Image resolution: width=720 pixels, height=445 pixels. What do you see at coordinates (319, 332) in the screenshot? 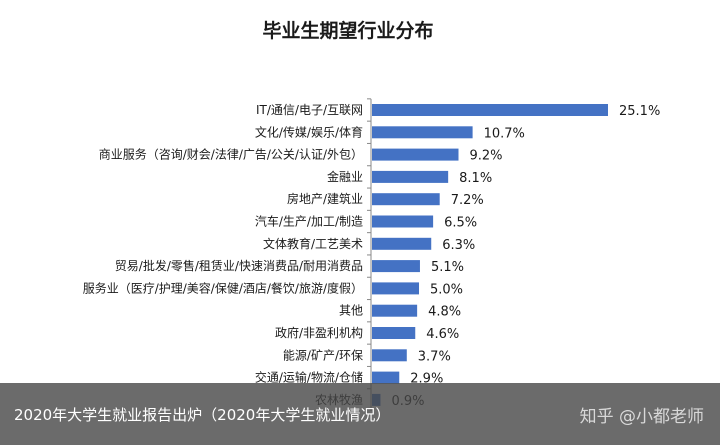
I see `category-label: 政府/非盈利机构` at bounding box center [319, 332].